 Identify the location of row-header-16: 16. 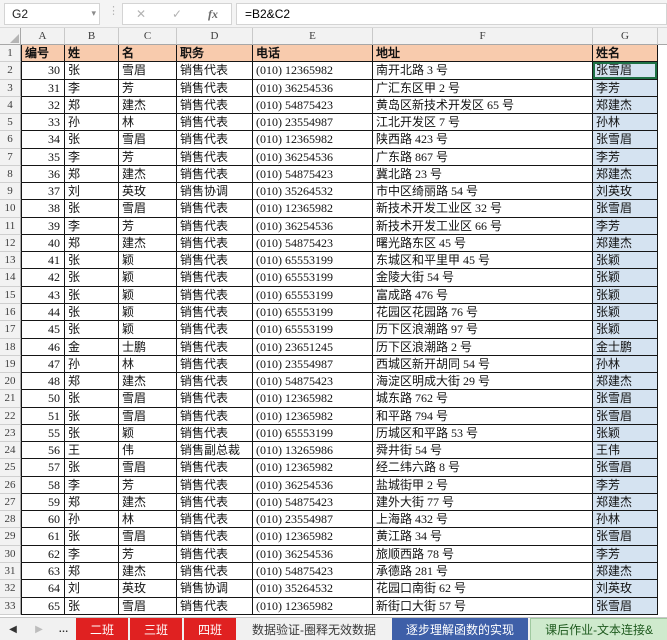
(10, 312).